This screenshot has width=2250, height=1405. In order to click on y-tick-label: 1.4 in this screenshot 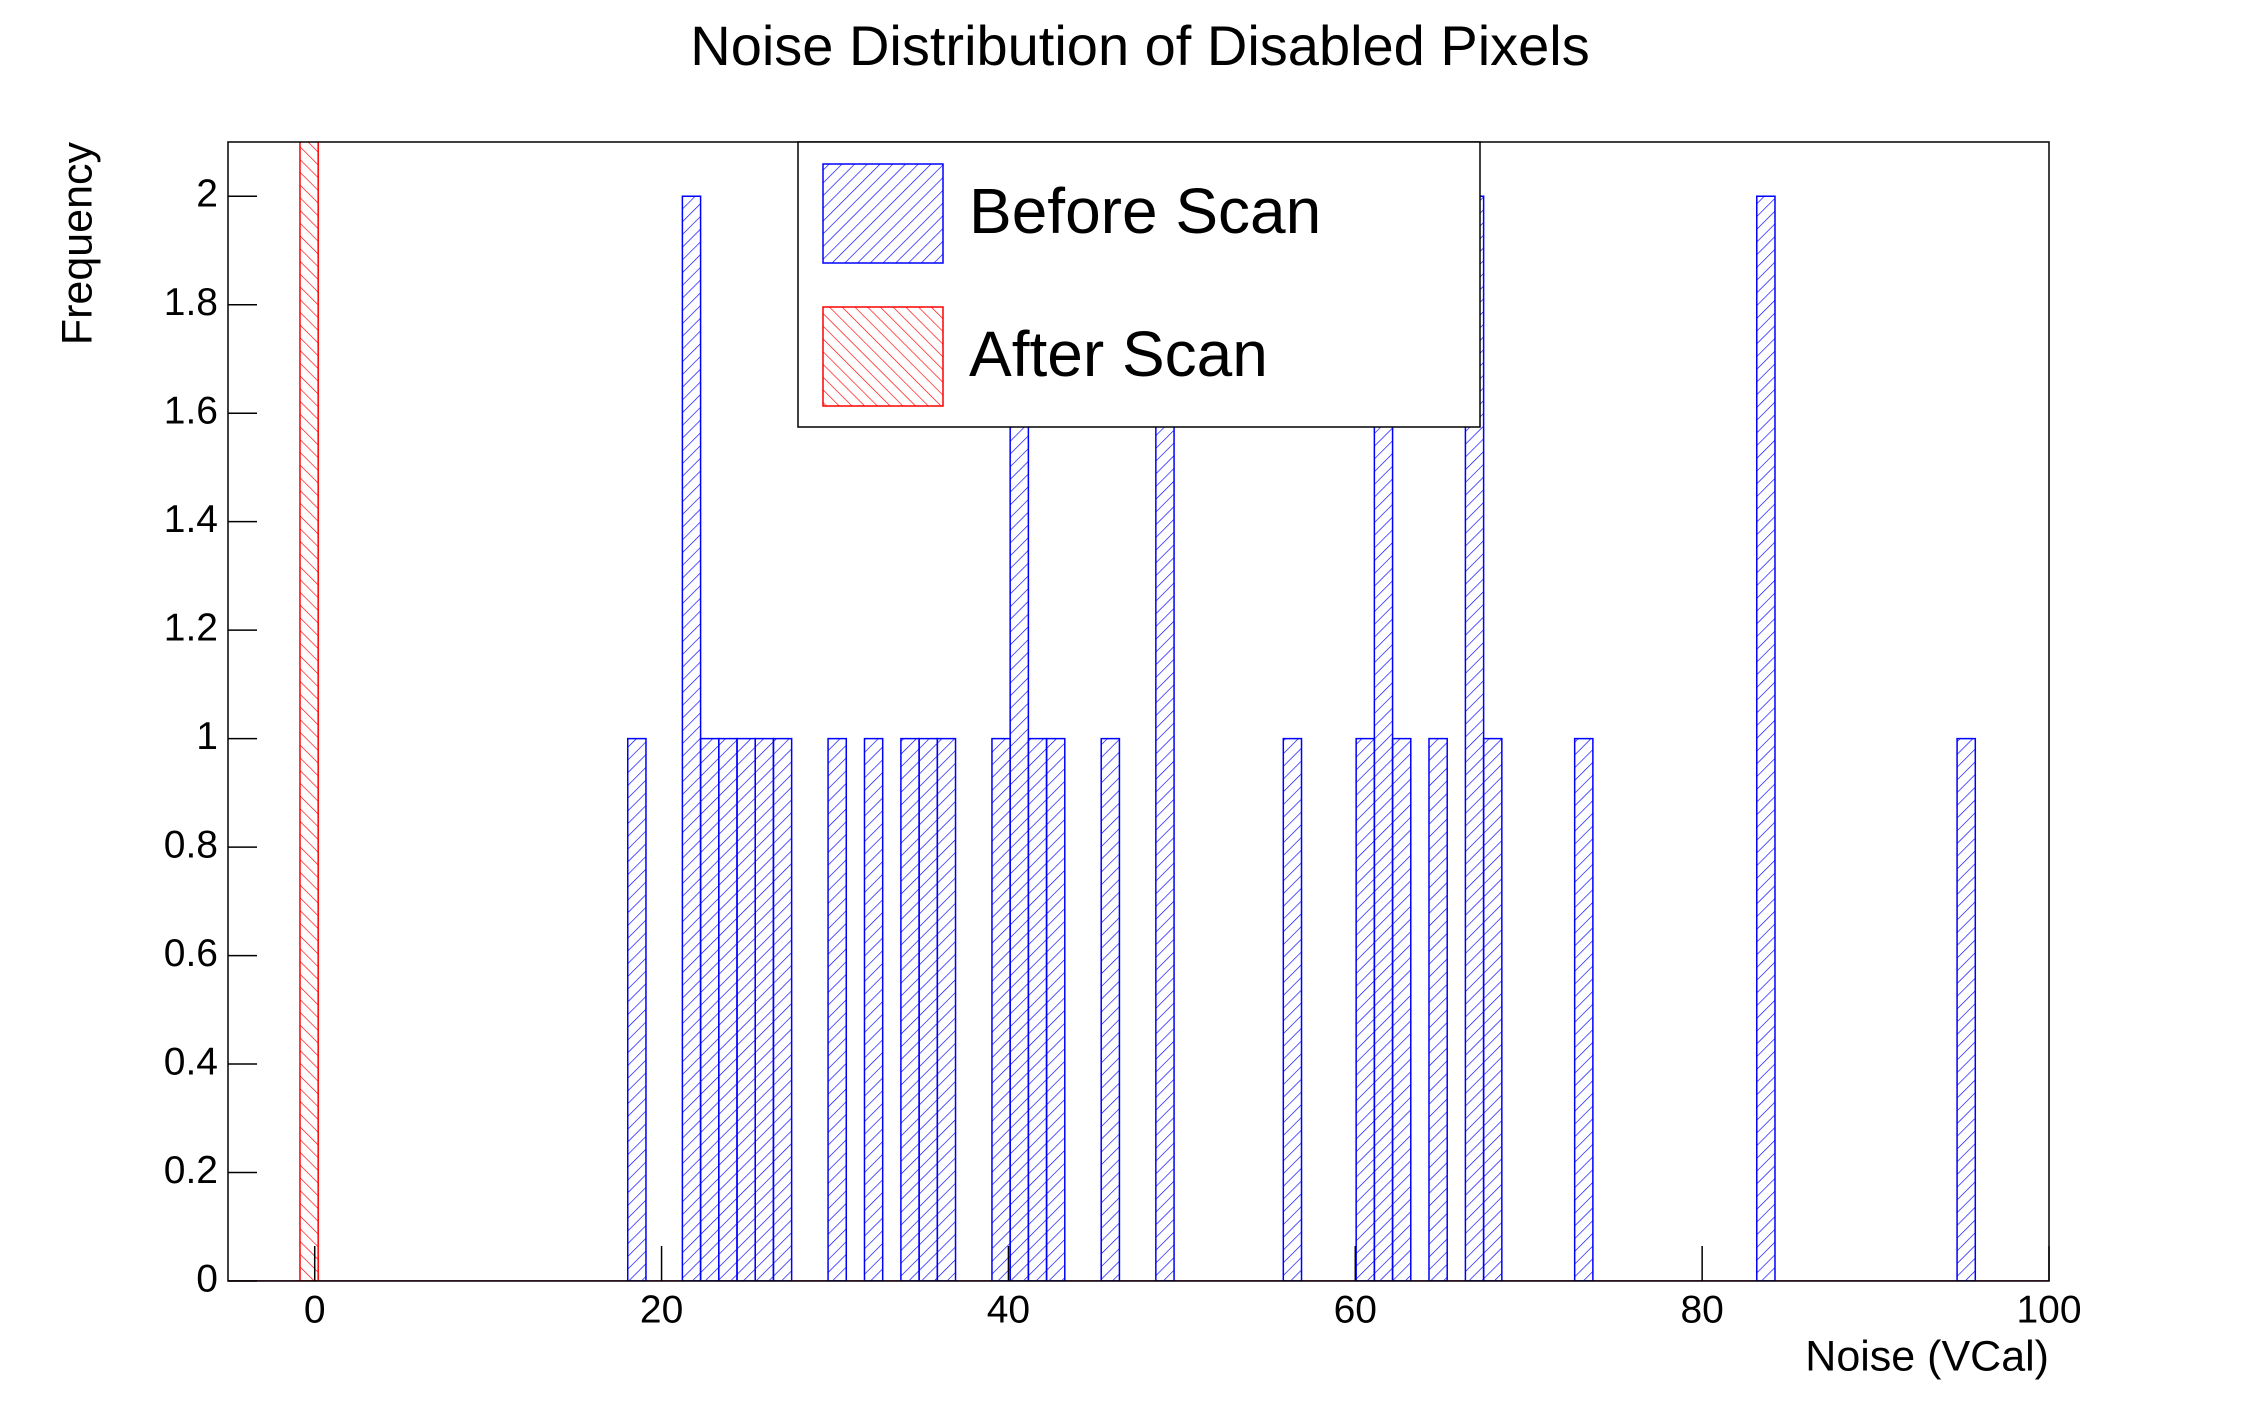, I will do `click(191, 519)`.